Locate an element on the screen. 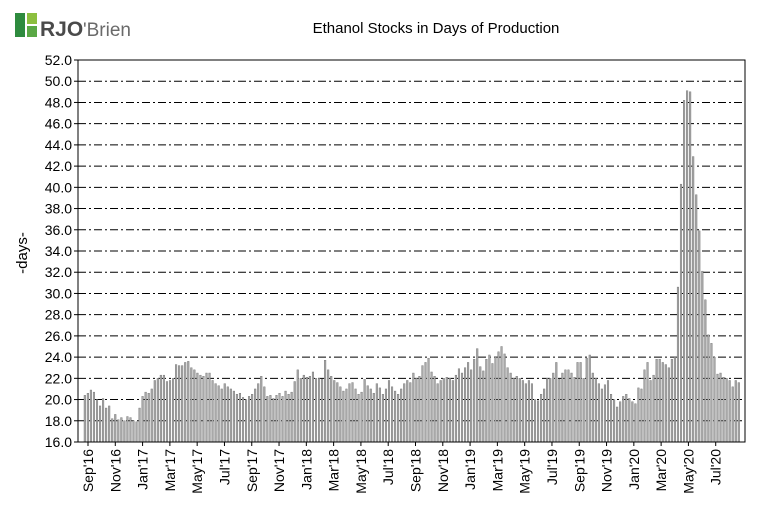  x-tick-label: Nov'18 is located at coordinates (443, 470).